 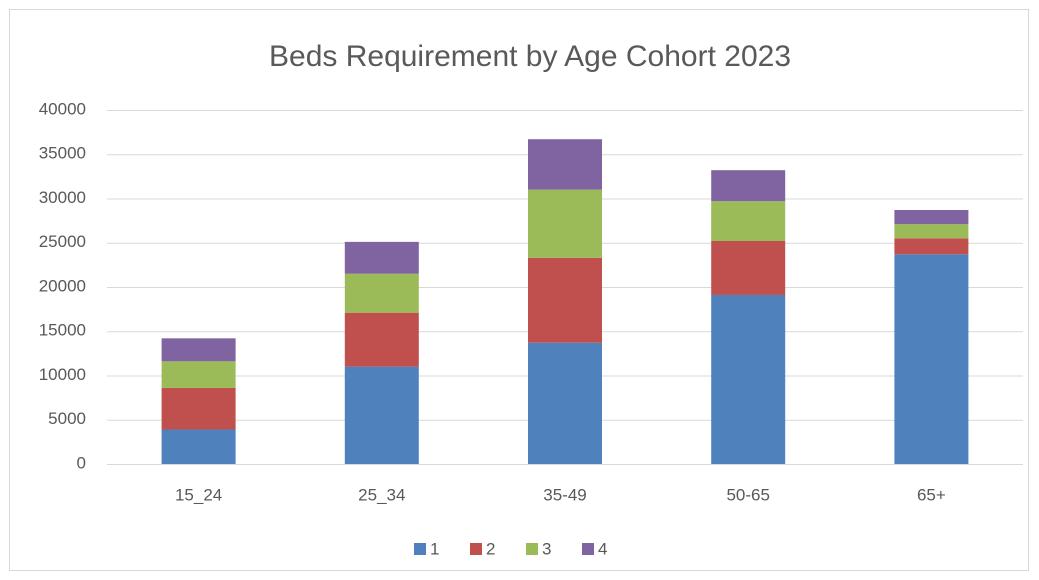 I want to click on y-tick-label: 15000, so click(x=62, y=330).